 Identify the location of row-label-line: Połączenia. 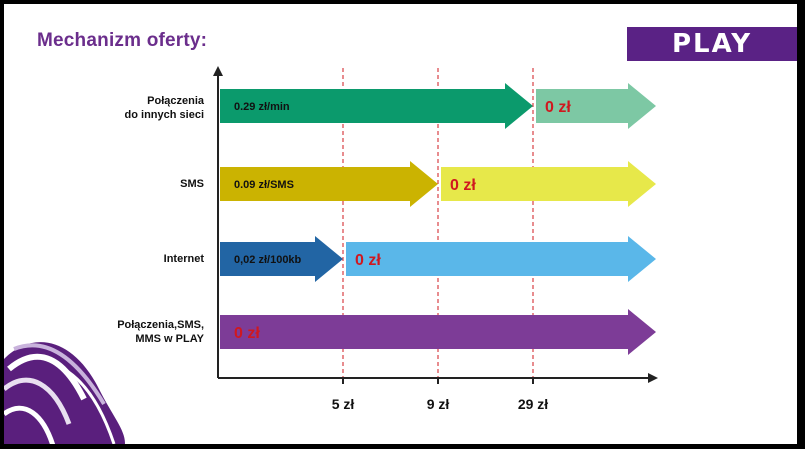
(175, 101).